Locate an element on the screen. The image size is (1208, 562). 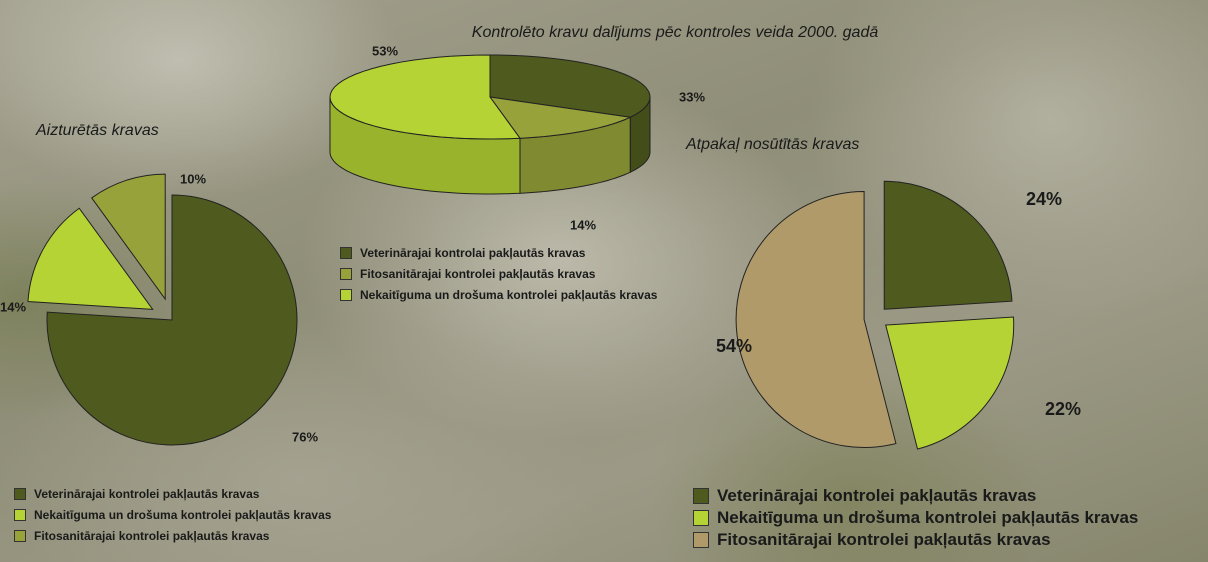
value-label: 54% is located at coordinates (734, 346).